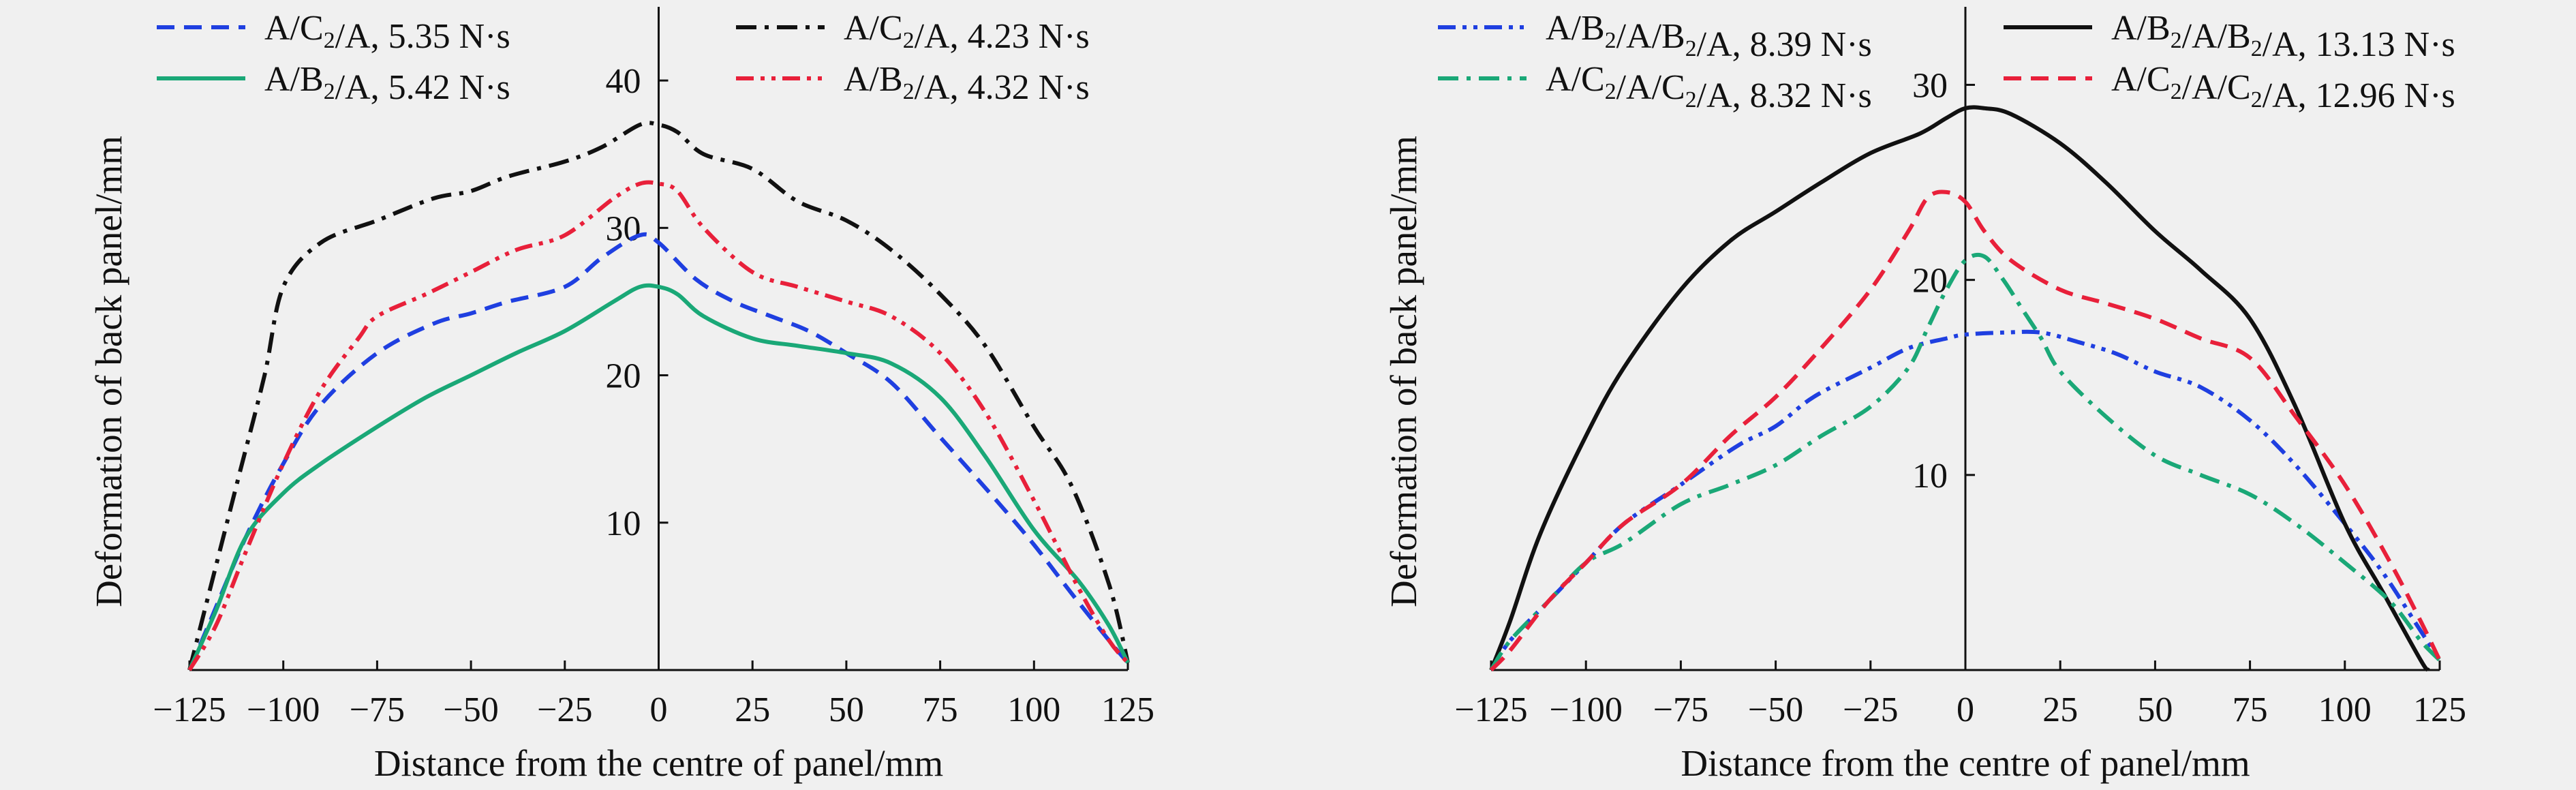  Describe the element at coordinates (1709, 36) in the screenshot. I see `legend-label: A/B2/A/B2/A, 8.39 N·s` at that location.